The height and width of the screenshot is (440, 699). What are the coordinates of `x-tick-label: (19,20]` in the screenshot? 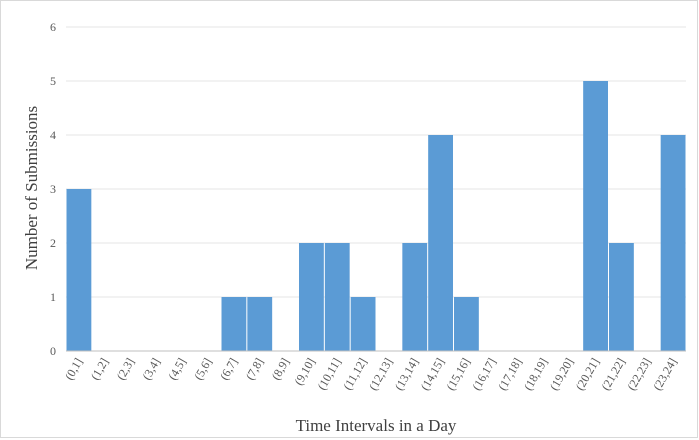 It's located at (562, 374).